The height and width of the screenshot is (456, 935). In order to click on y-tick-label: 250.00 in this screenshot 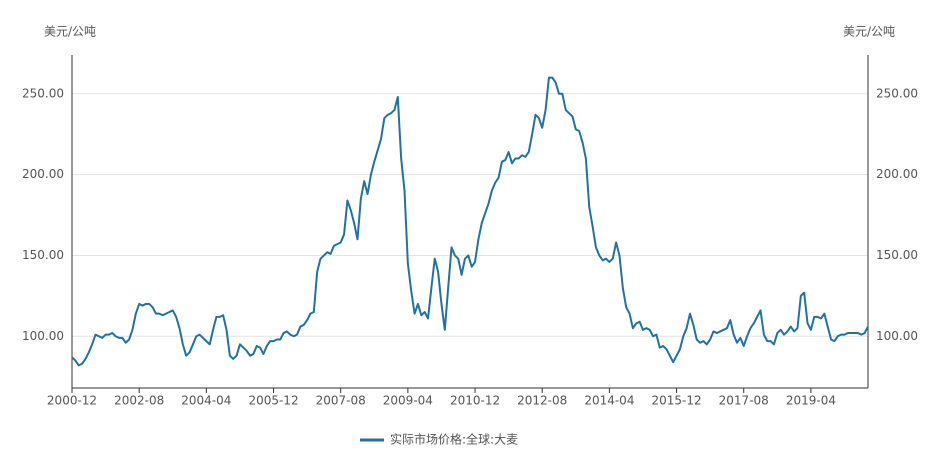, I will do `click(43, 93)`.